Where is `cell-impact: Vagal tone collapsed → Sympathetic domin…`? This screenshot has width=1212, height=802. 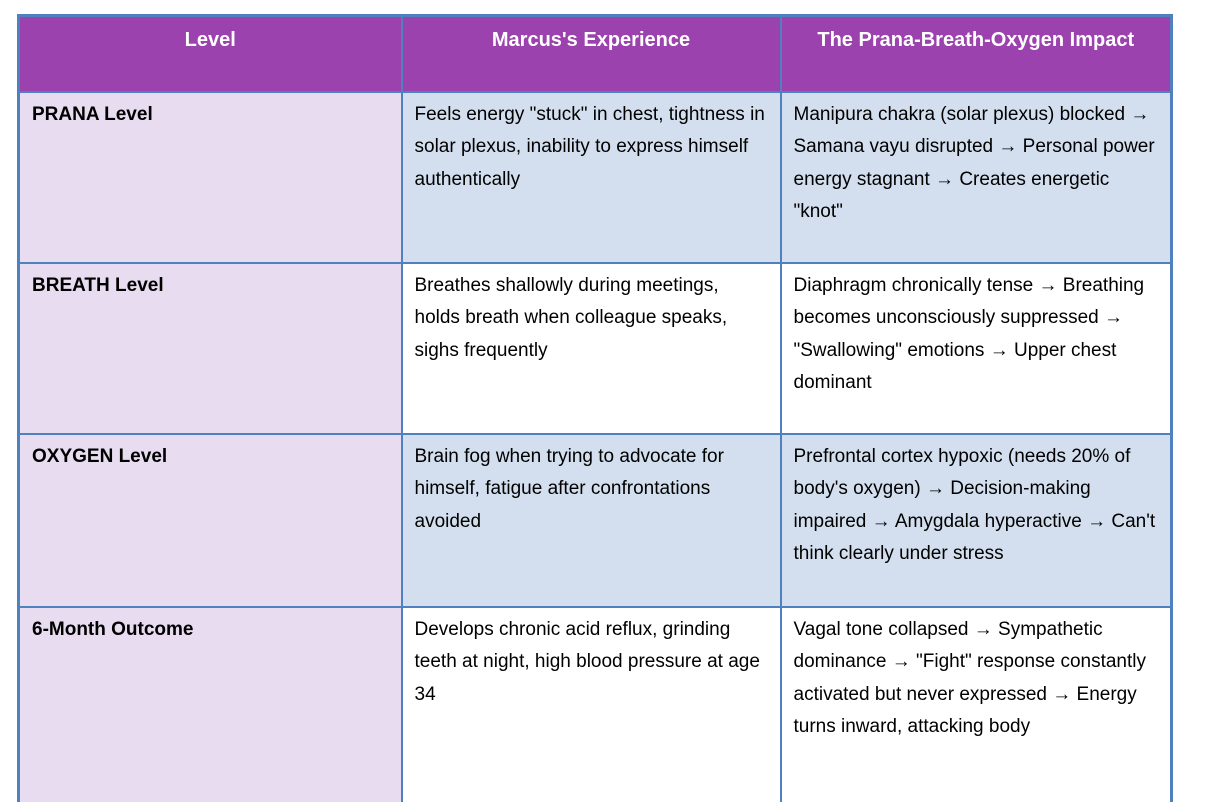
cell-impact: Vagal tone collapsed → Sympathetic domin… is located at coordinates (976, 704).